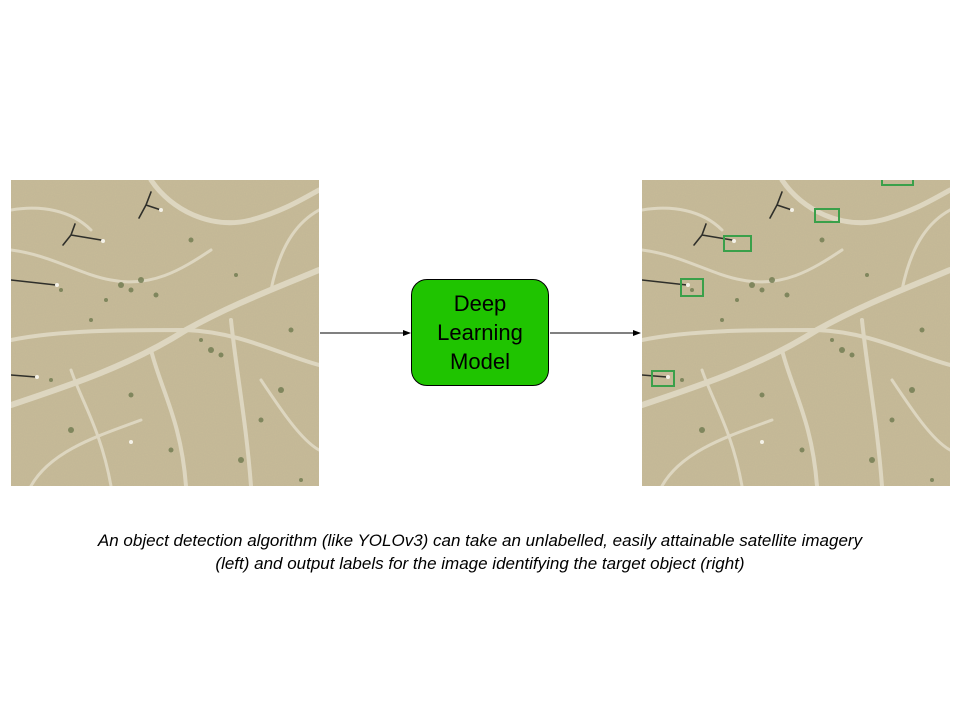 This screenshot has height=720, width=960. I want to click on deep-learning-model-box: Deep Learning Model, so click(480, 332).